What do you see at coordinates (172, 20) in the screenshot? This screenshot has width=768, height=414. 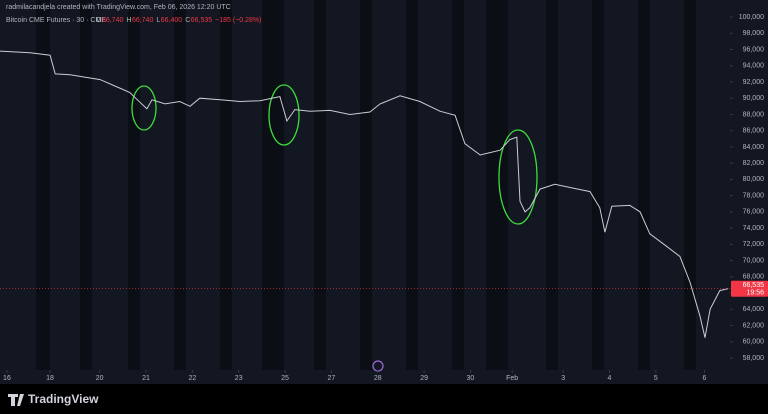 I see `ohlc-value: 66,400` at bounding box center [172, 20].